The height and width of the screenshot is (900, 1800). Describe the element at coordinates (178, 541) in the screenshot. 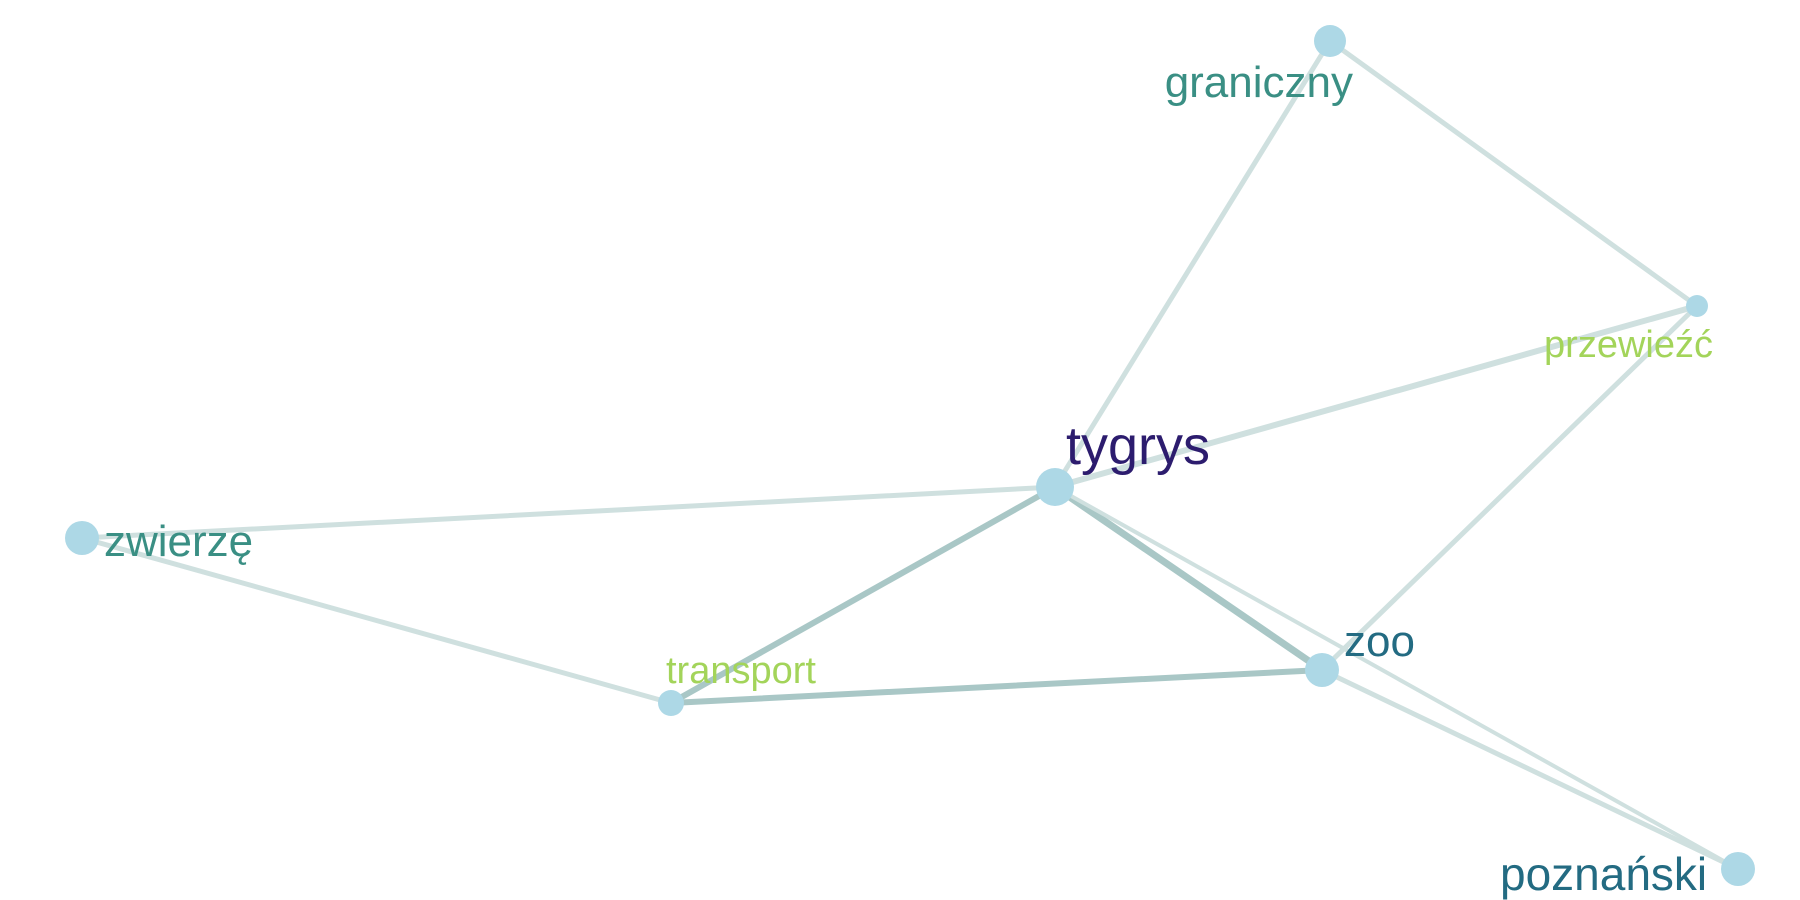

I see `node-label-zwierze: zwierzę` at that location.